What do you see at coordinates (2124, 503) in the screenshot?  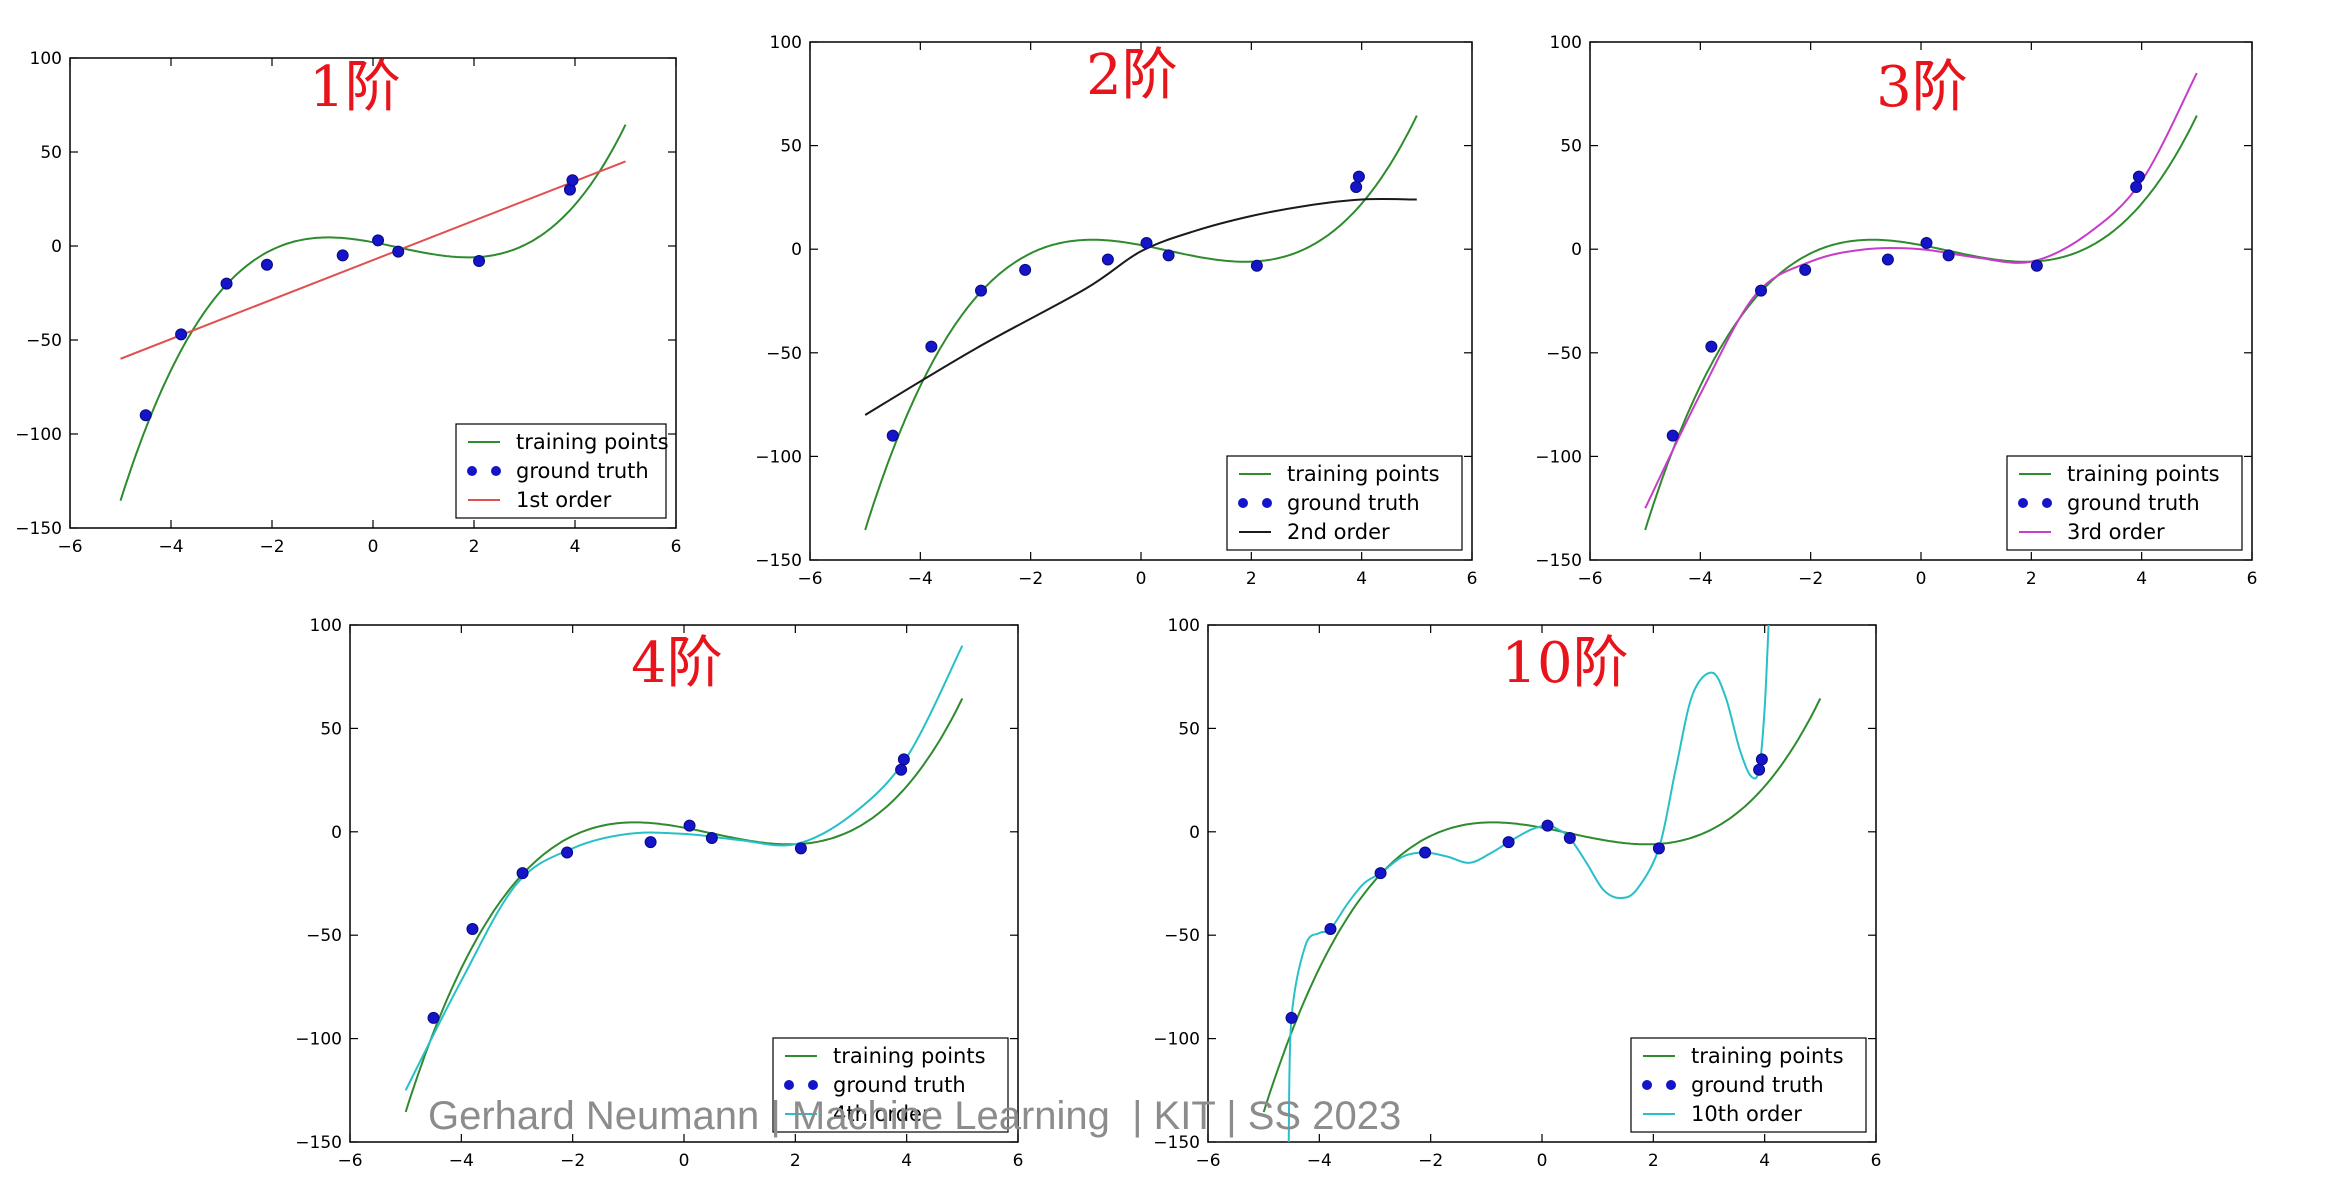 I see `legend: training points ground truth 3rd order` at bounding box center [2124, 503].